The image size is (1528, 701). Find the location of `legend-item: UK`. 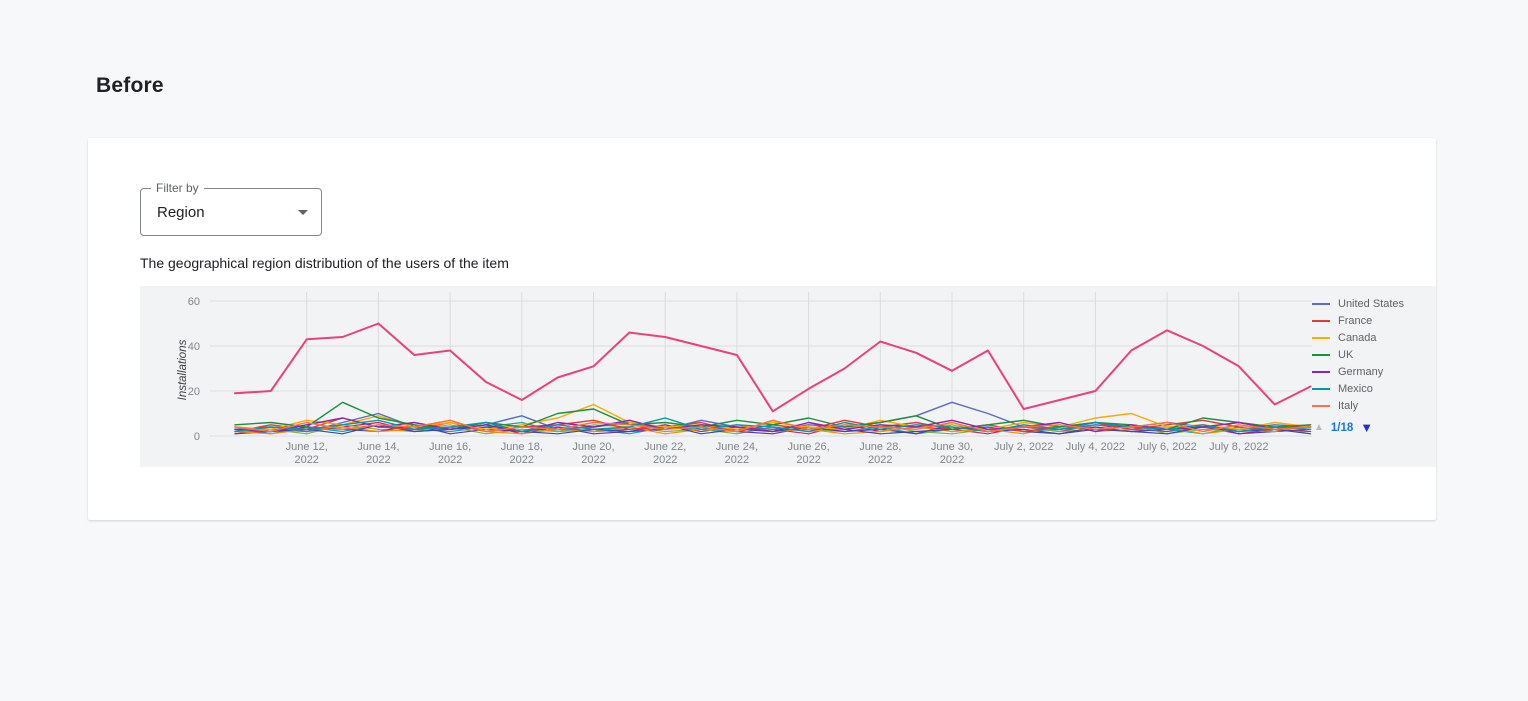

legend-item: UK is located at coordinates (1371, 354).